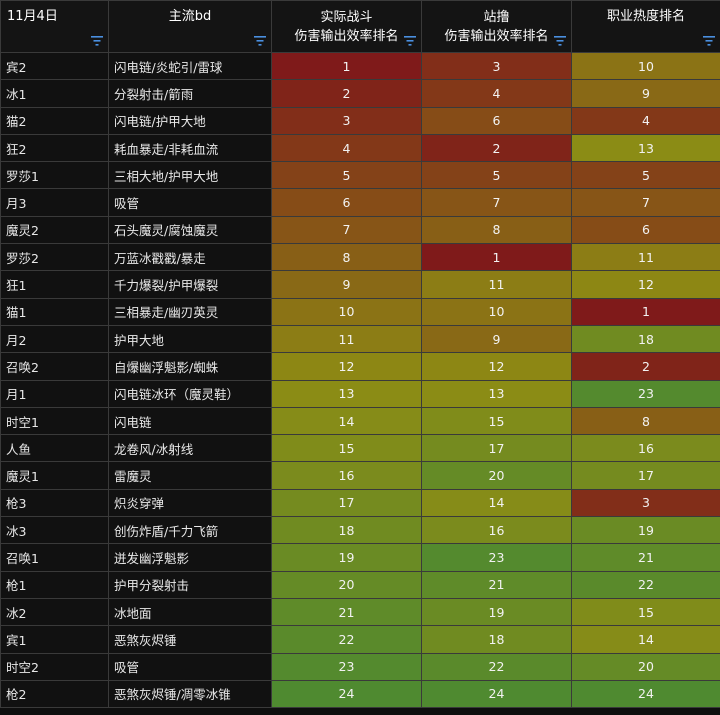 Image resolution: width=720 pixels, height=715 pixels. What do you see at coordinates (190, 366) in the screenshot?
I see `build-cell: 自爆幽浮魁影/蜘蛛` at bounding box center [190, 366].